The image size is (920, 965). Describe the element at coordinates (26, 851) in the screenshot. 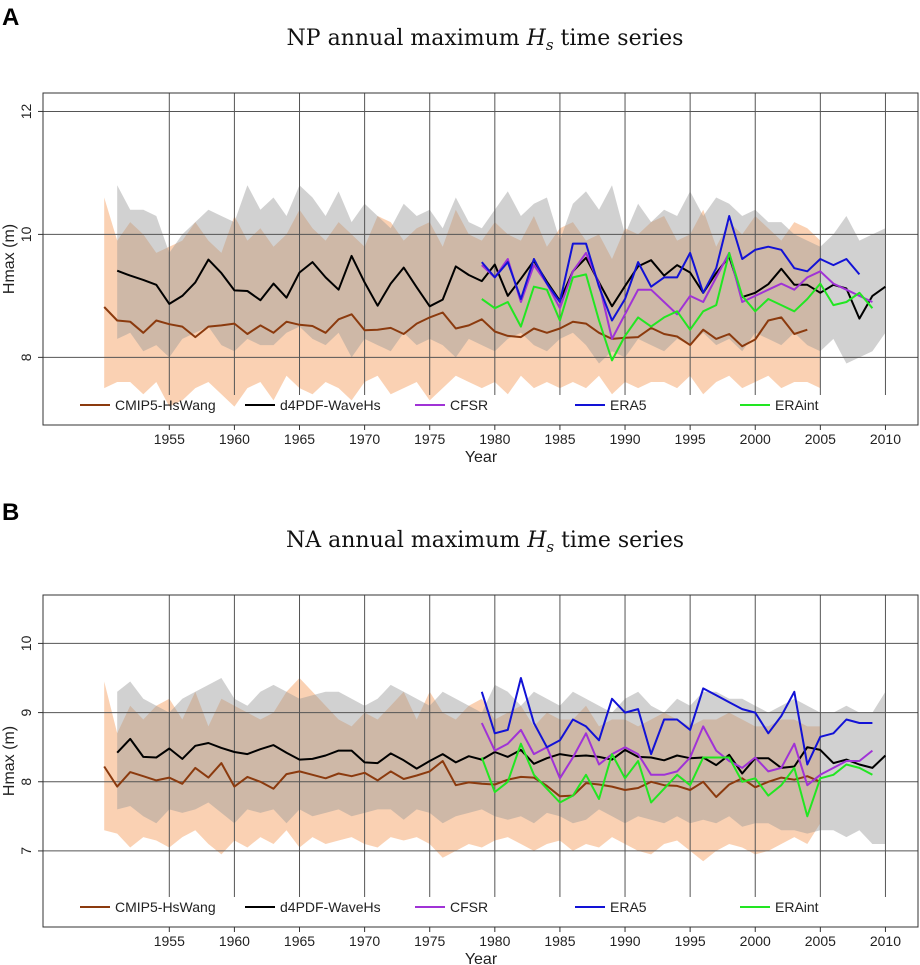

I see `y-tick-label: 7` at that location.